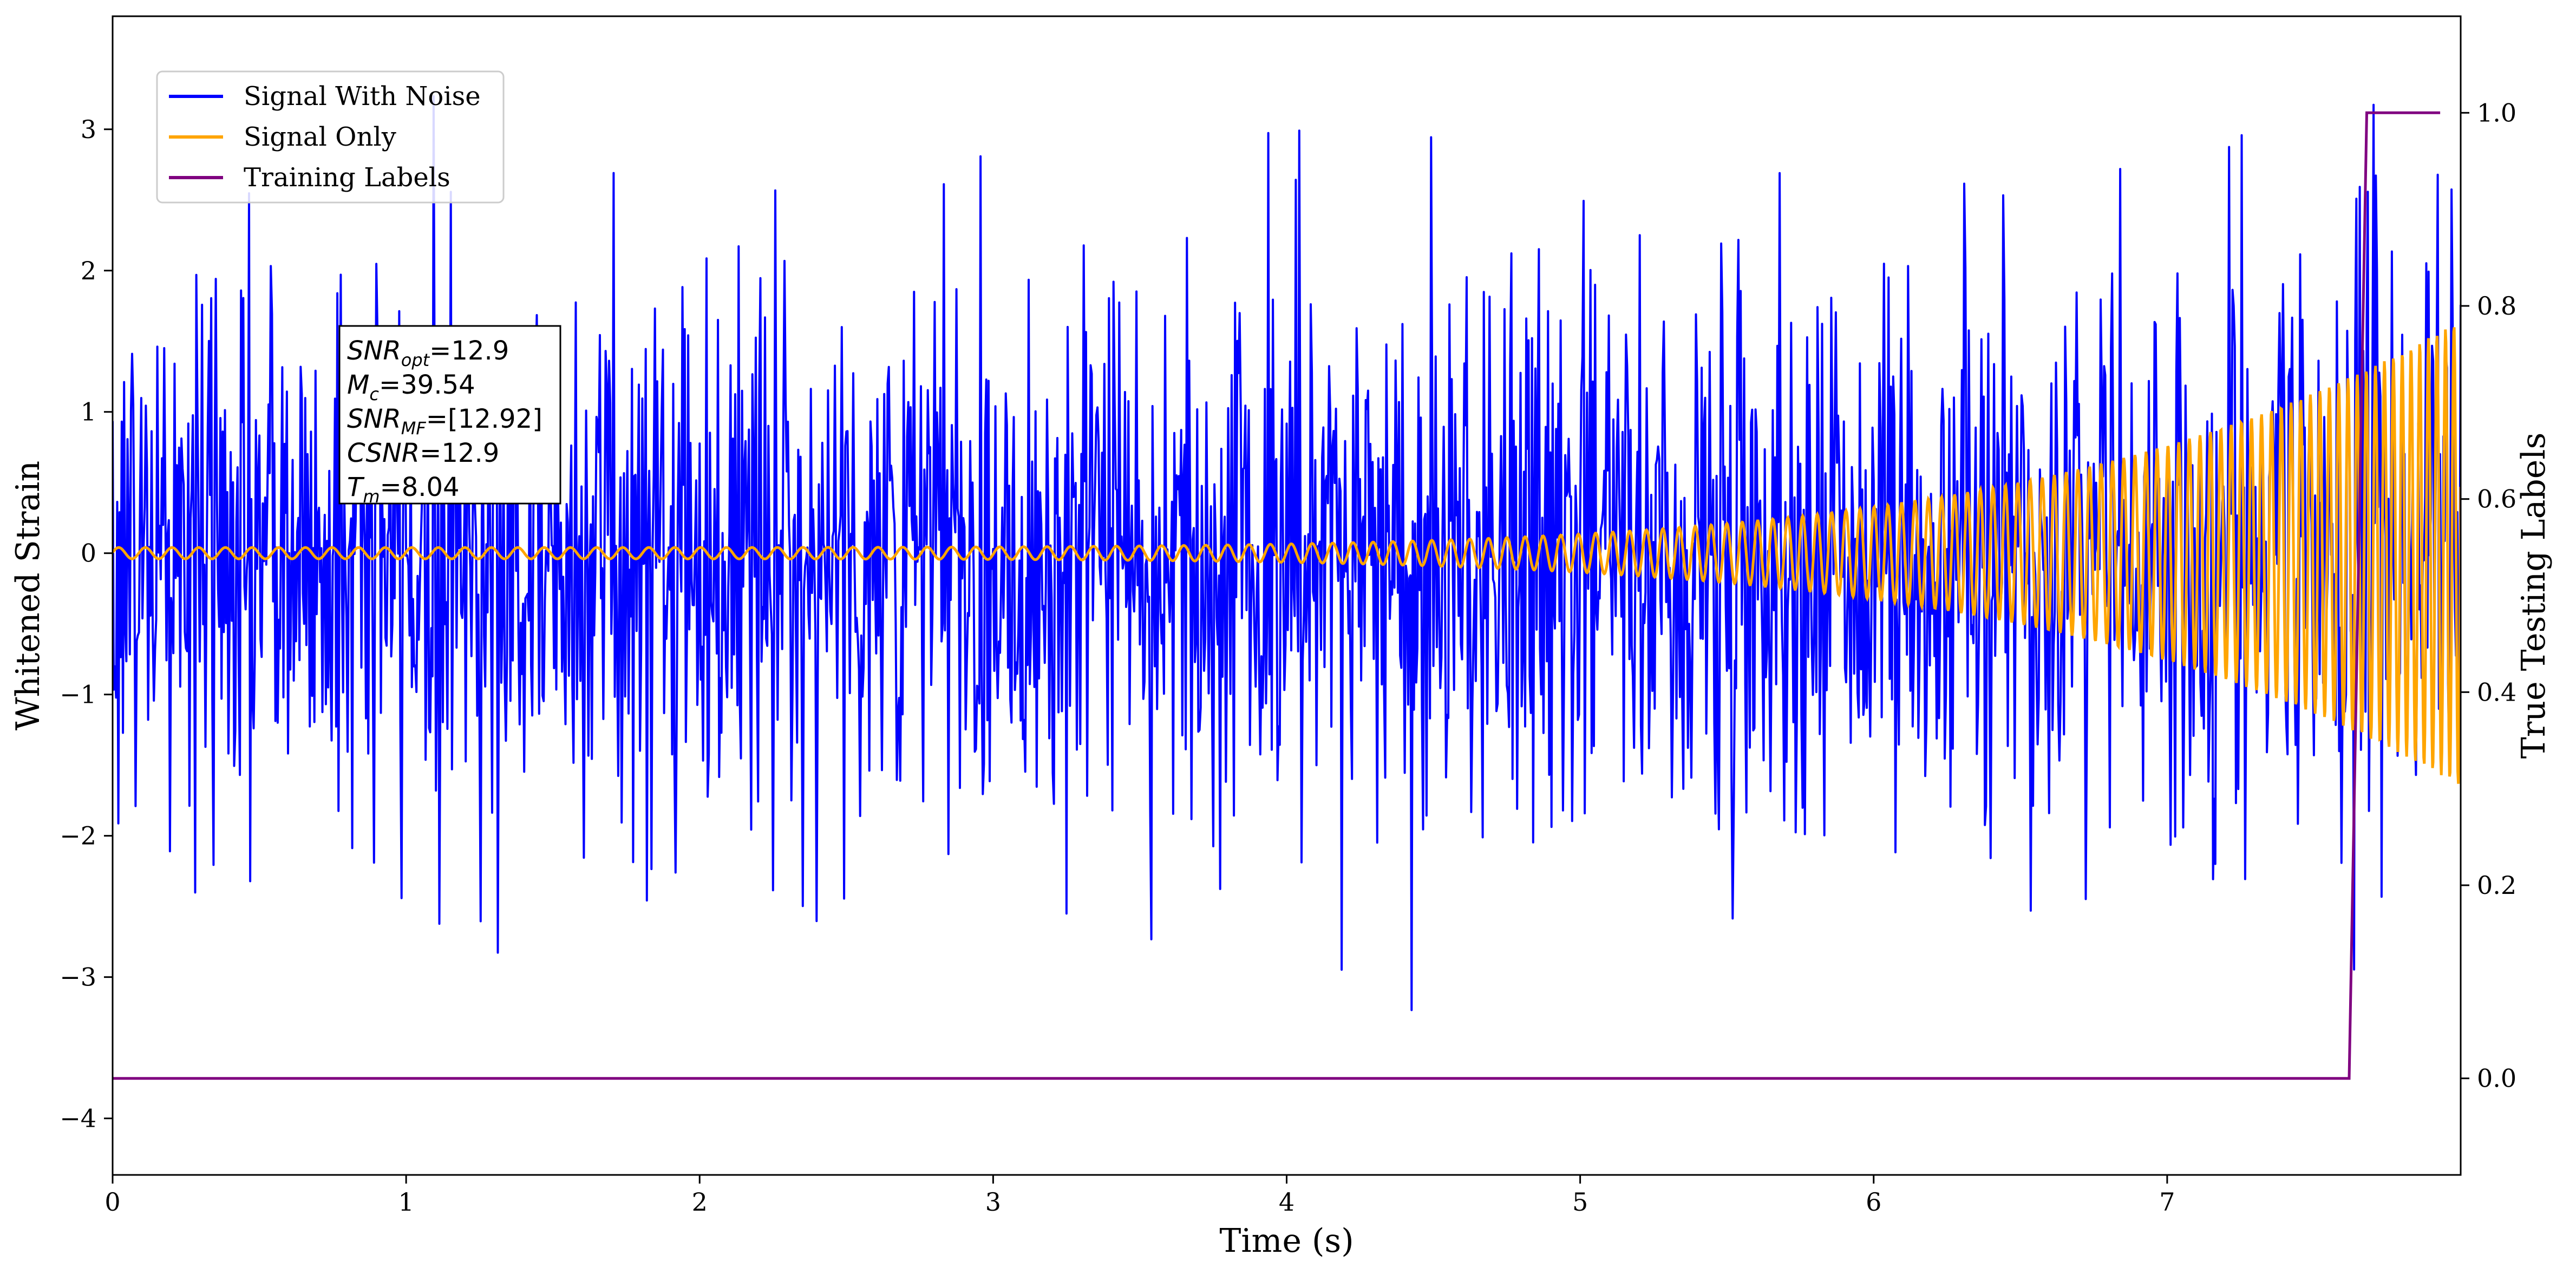  Describe the element at coordinates (78, 977) in the screenshot. I see `y-tick-label: −3` at that location.